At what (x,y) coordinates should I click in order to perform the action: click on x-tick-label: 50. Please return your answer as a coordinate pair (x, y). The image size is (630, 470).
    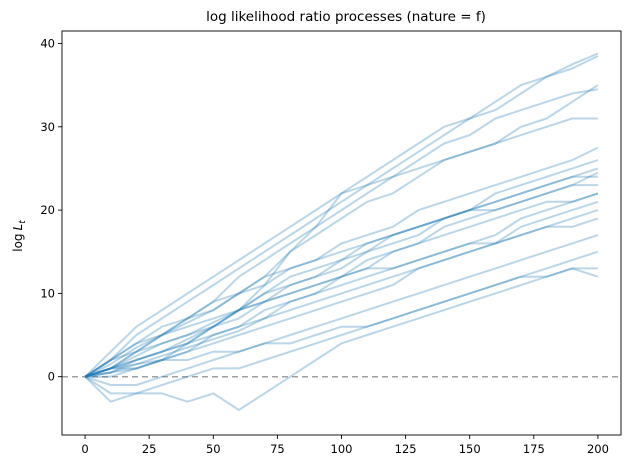
    Looking at the image, I should click on (213, 449).